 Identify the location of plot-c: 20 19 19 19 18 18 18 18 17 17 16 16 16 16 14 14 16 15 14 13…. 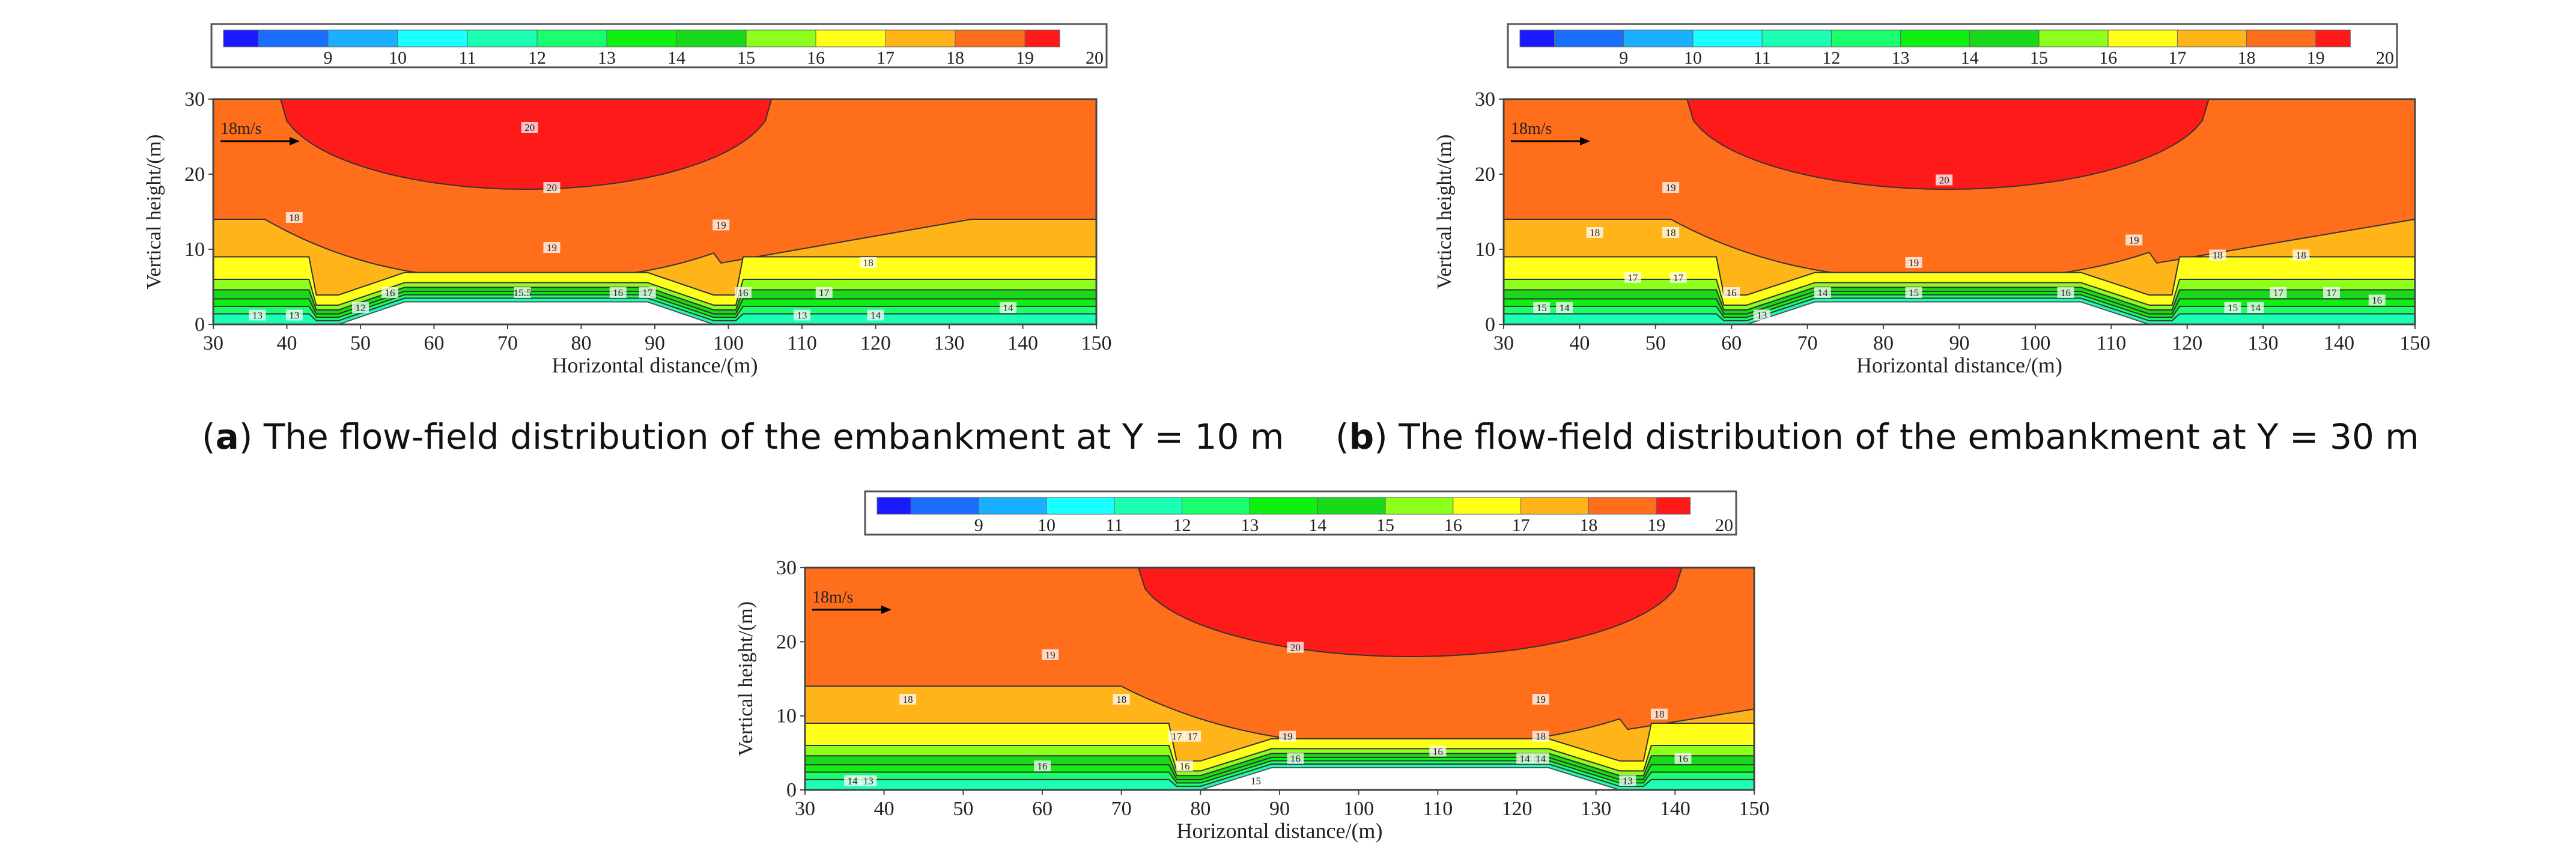
(1279, 679).